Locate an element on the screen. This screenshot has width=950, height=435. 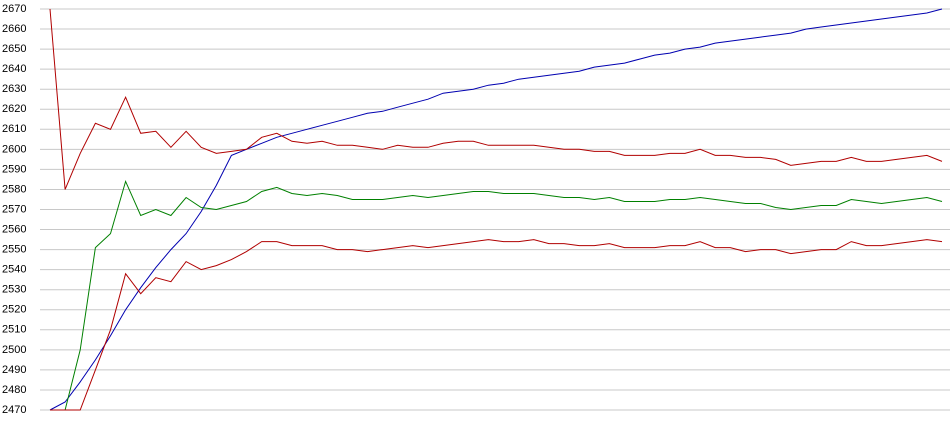
y-tick-label: 2660 is located at coordinates (14, 29).